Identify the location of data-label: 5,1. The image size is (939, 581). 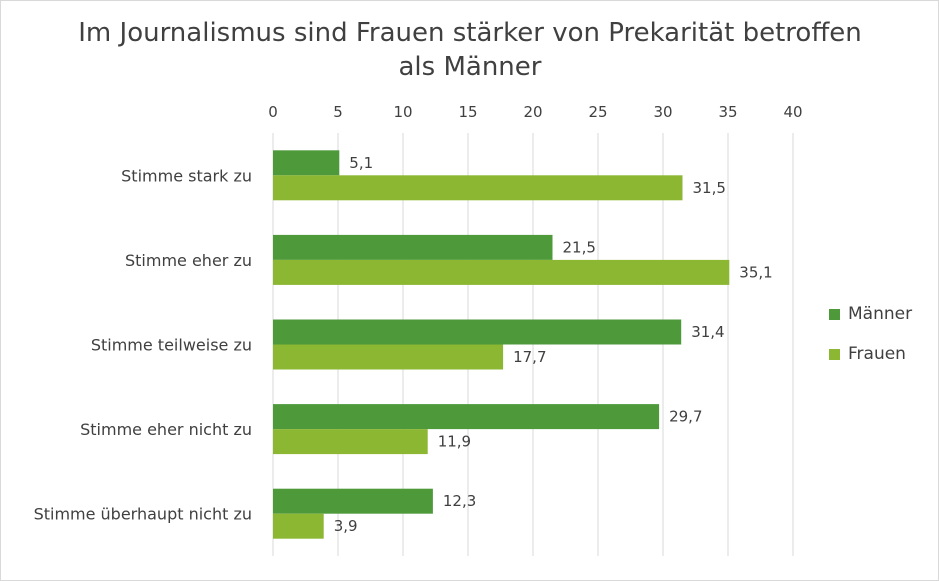
(361, 163).